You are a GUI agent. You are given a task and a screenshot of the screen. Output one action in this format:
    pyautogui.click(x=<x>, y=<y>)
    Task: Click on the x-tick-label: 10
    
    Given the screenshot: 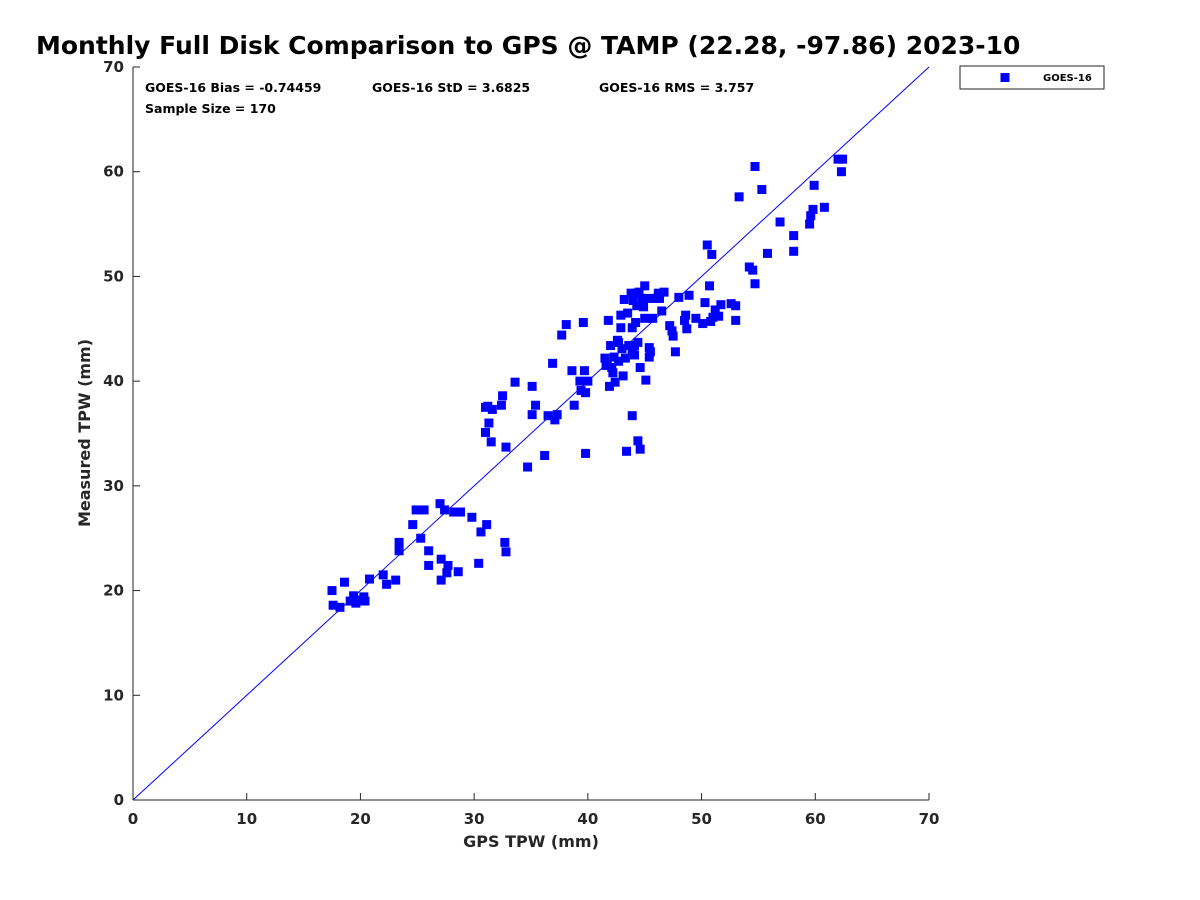 What is the action you would take?
    pyautogui.click(x=246, y=819)
    